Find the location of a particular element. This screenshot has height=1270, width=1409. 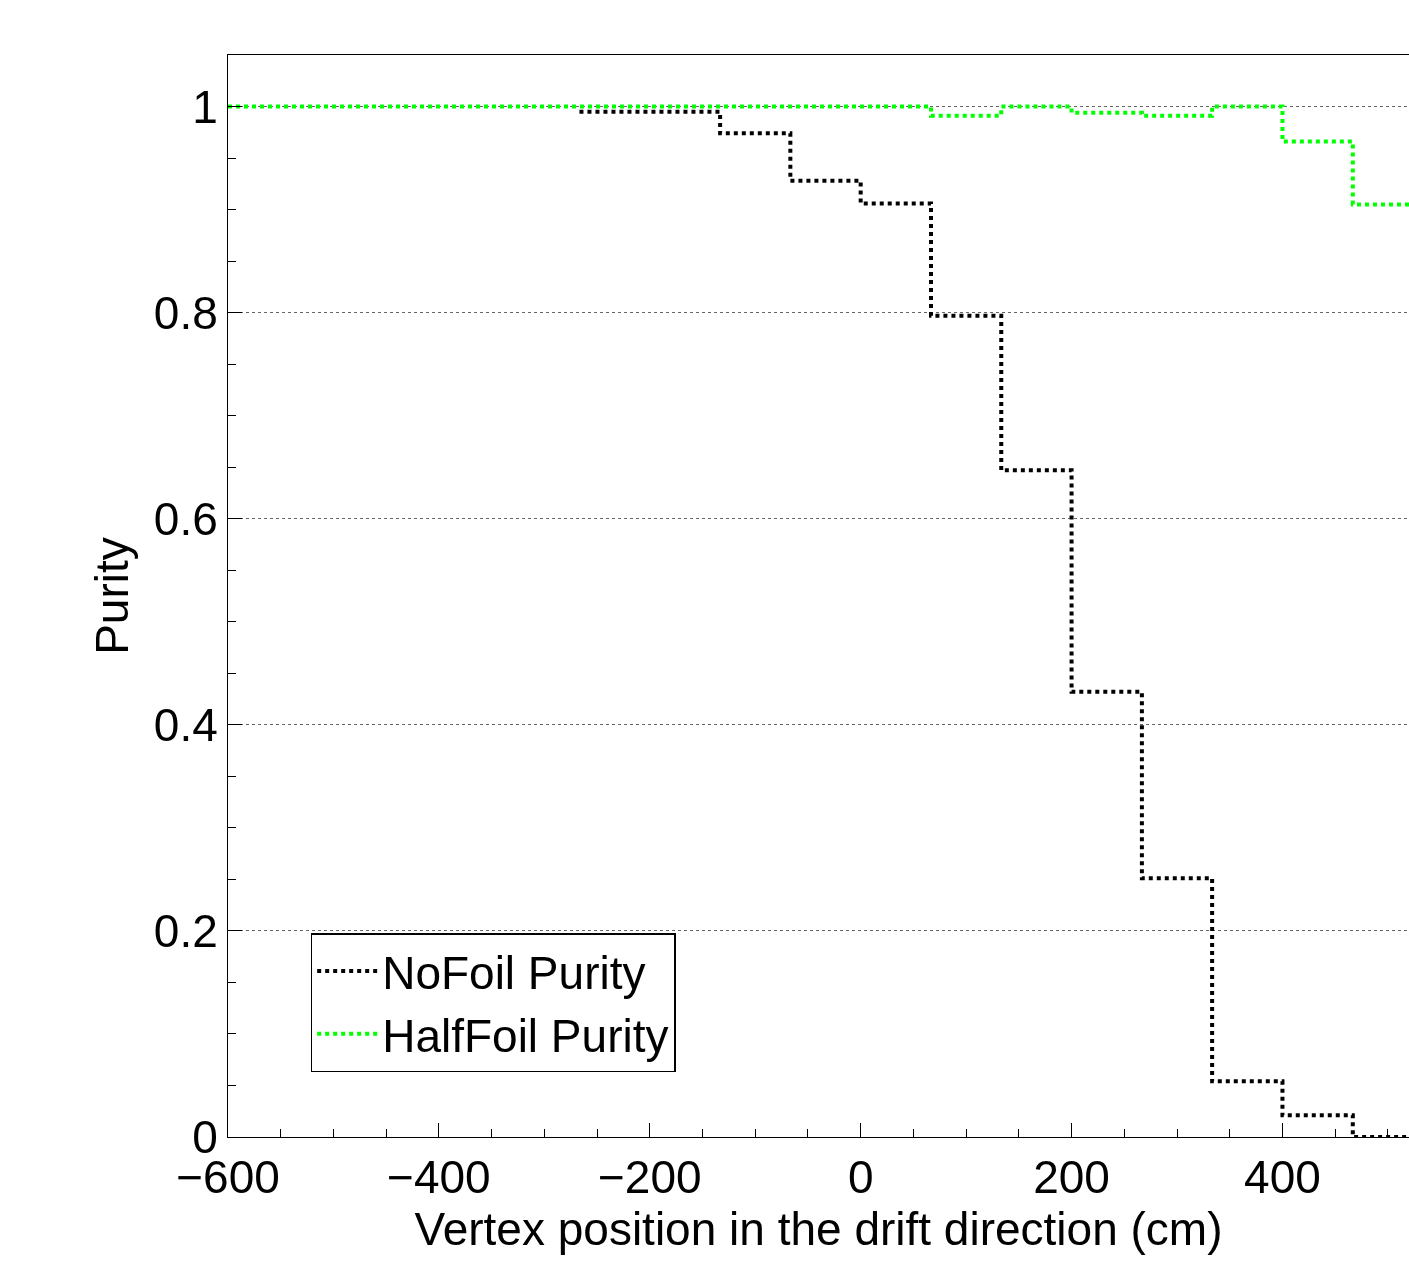

y-tick-label: 0.4 is located at coordinates (185, 724).